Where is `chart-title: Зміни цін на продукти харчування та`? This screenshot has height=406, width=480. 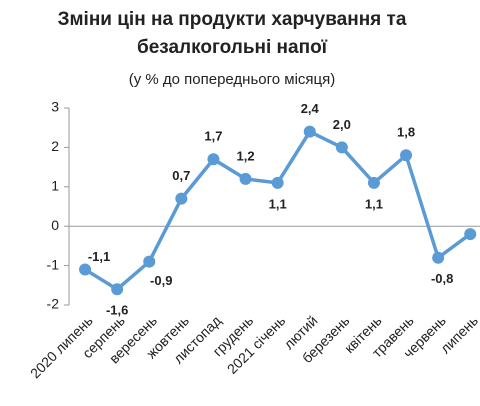
chart-title: Зміни цін на продукти харчування та is located at coordinates (232, 19).